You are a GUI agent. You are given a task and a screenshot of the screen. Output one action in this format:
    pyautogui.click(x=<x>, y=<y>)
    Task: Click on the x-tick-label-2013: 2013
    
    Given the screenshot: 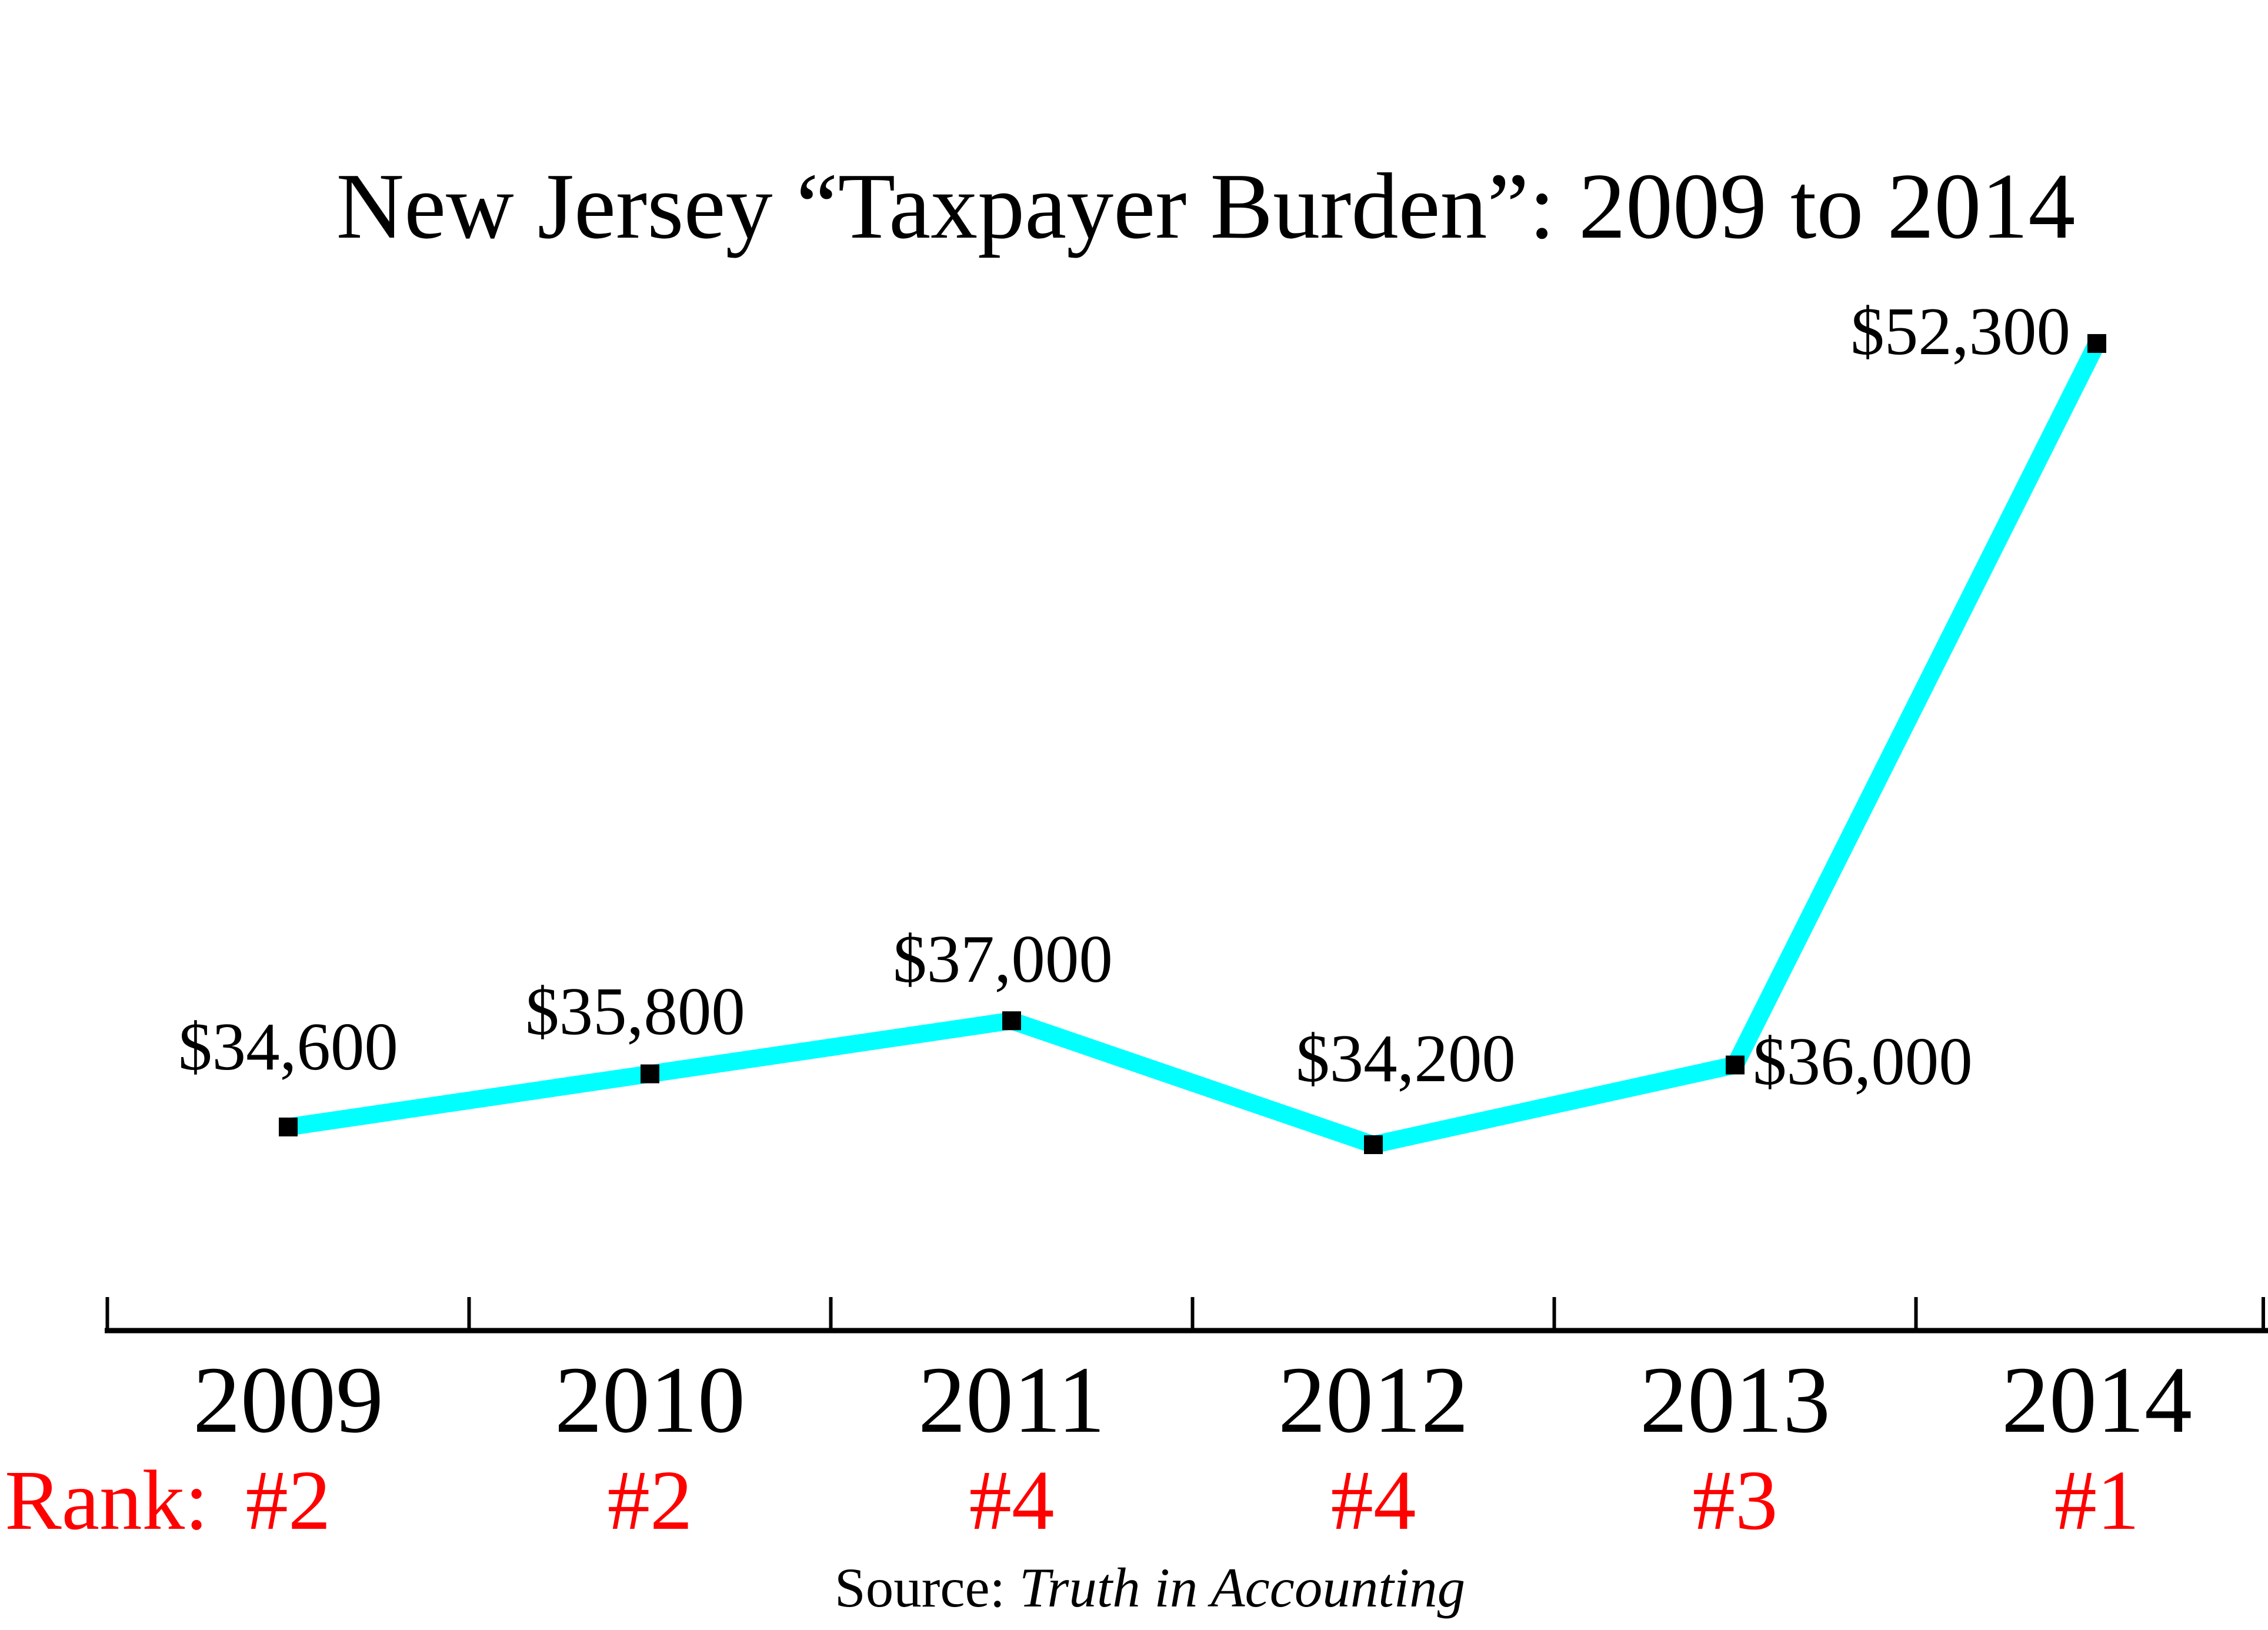 What is the action you would take?
    pyautogui.click(x=1735, y=1400)
    